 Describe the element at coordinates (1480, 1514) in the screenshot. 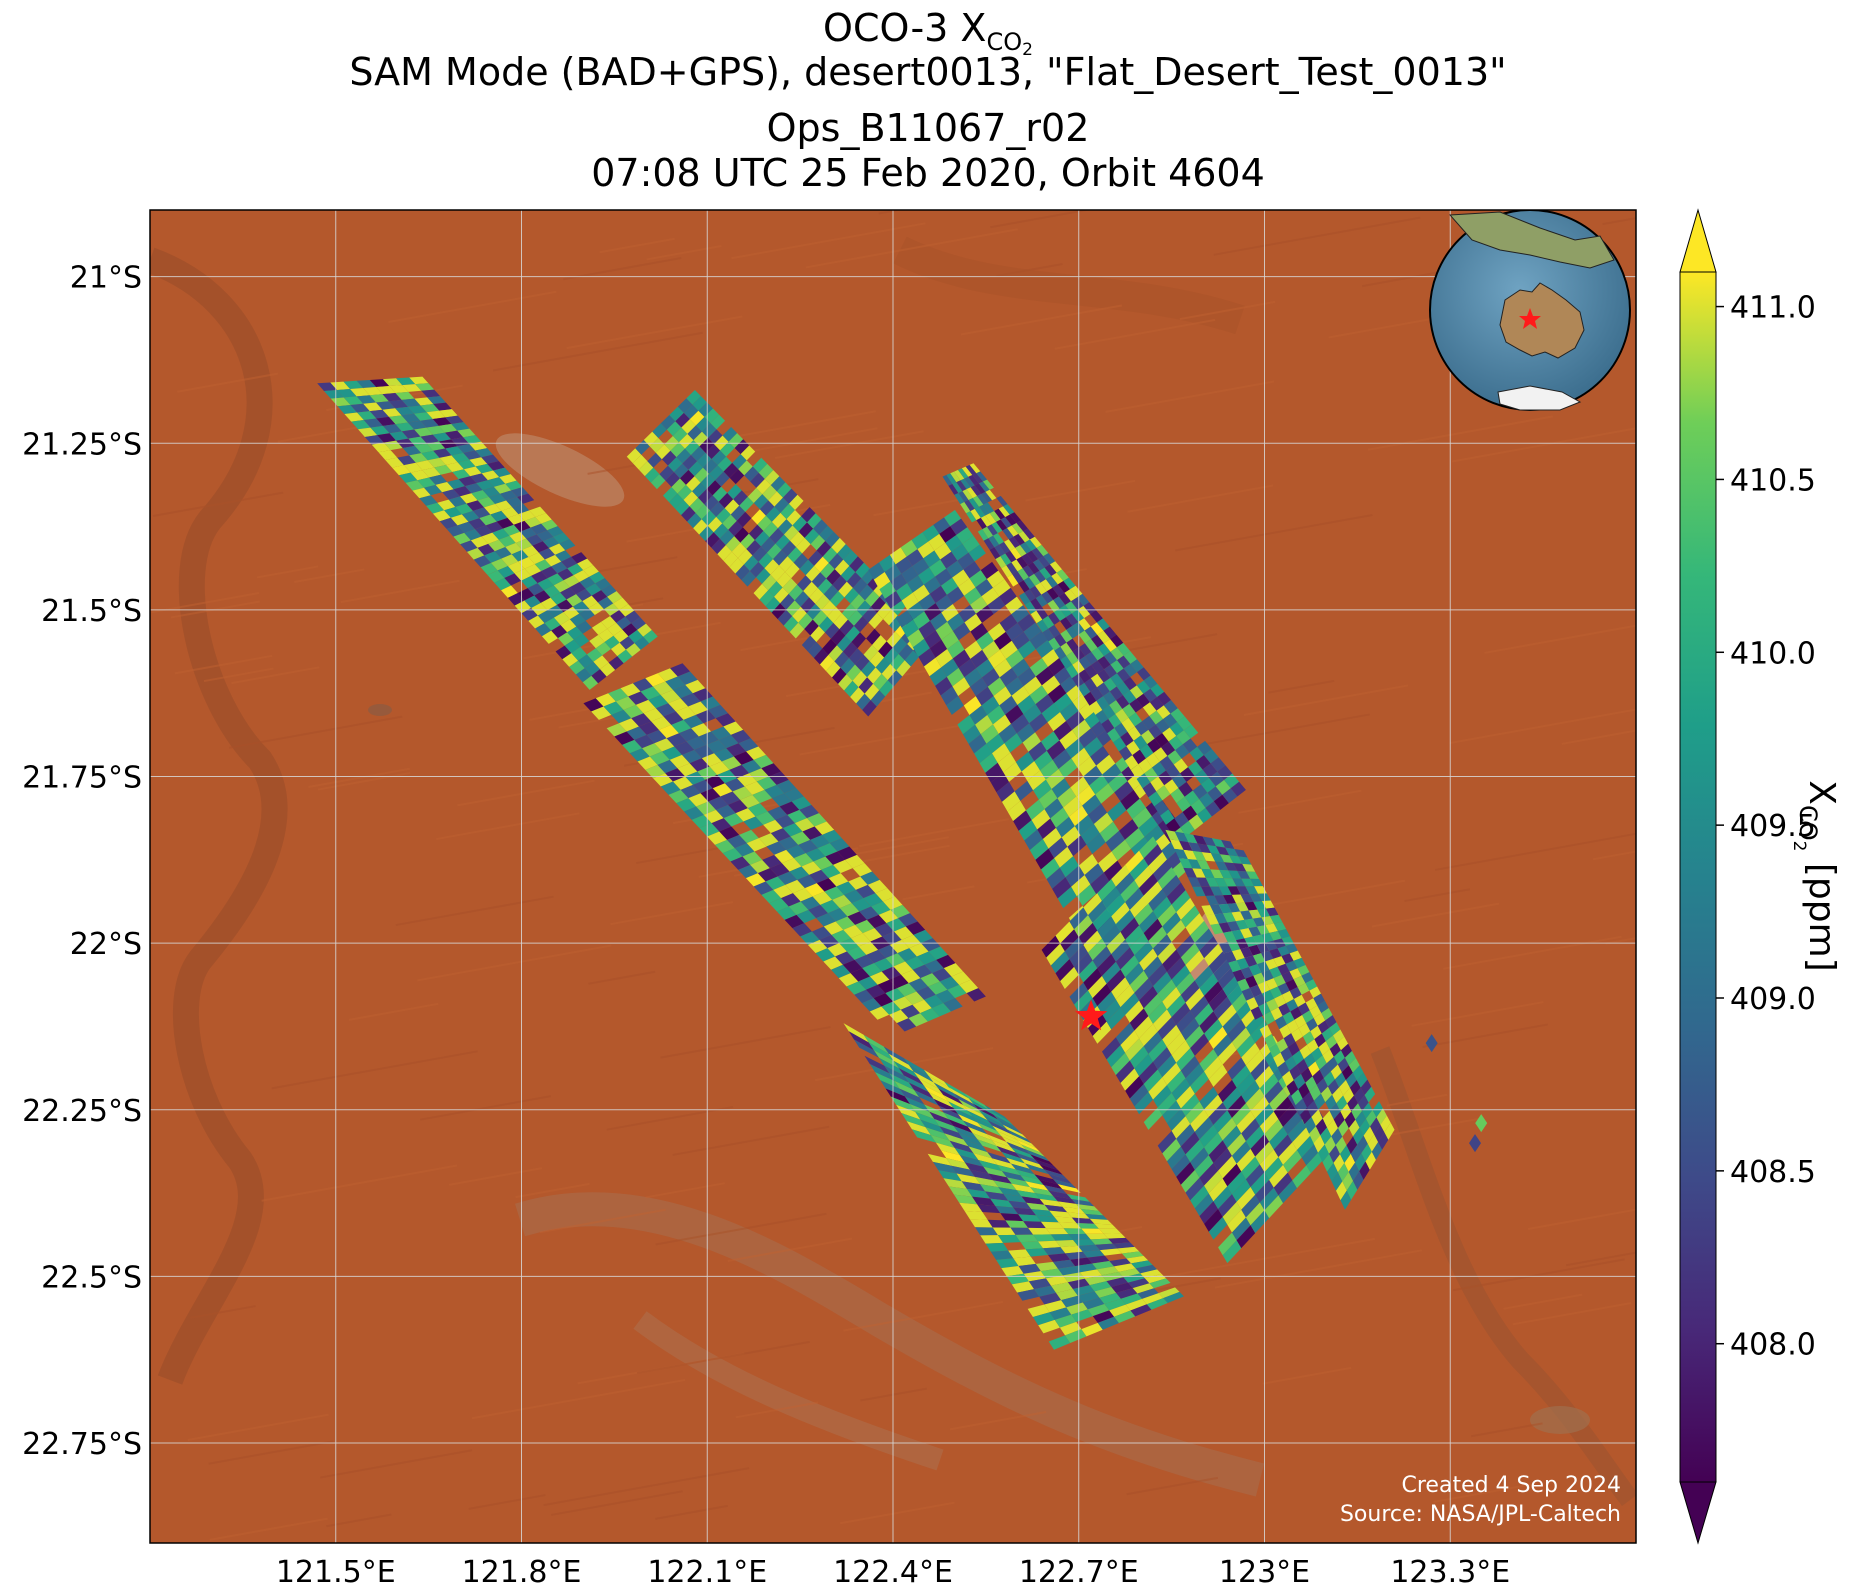

I see `credit-source: Source: NASA/JPL-Caltech` at that location.